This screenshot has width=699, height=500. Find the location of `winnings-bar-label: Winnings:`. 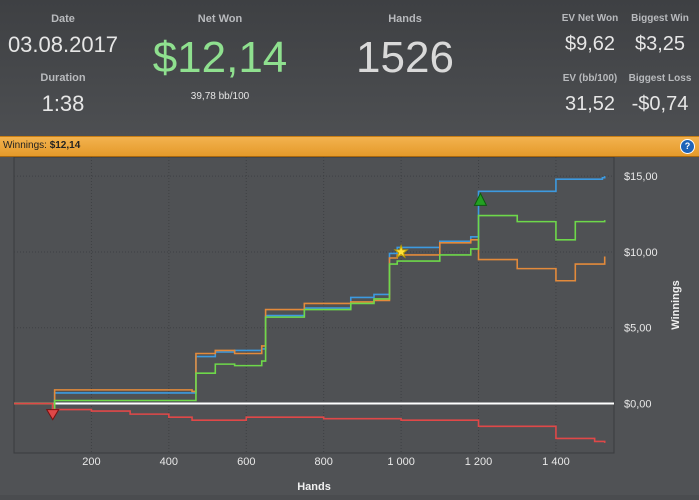

winnings-bar-label: Winnings: is located at coordinates (25, 145).